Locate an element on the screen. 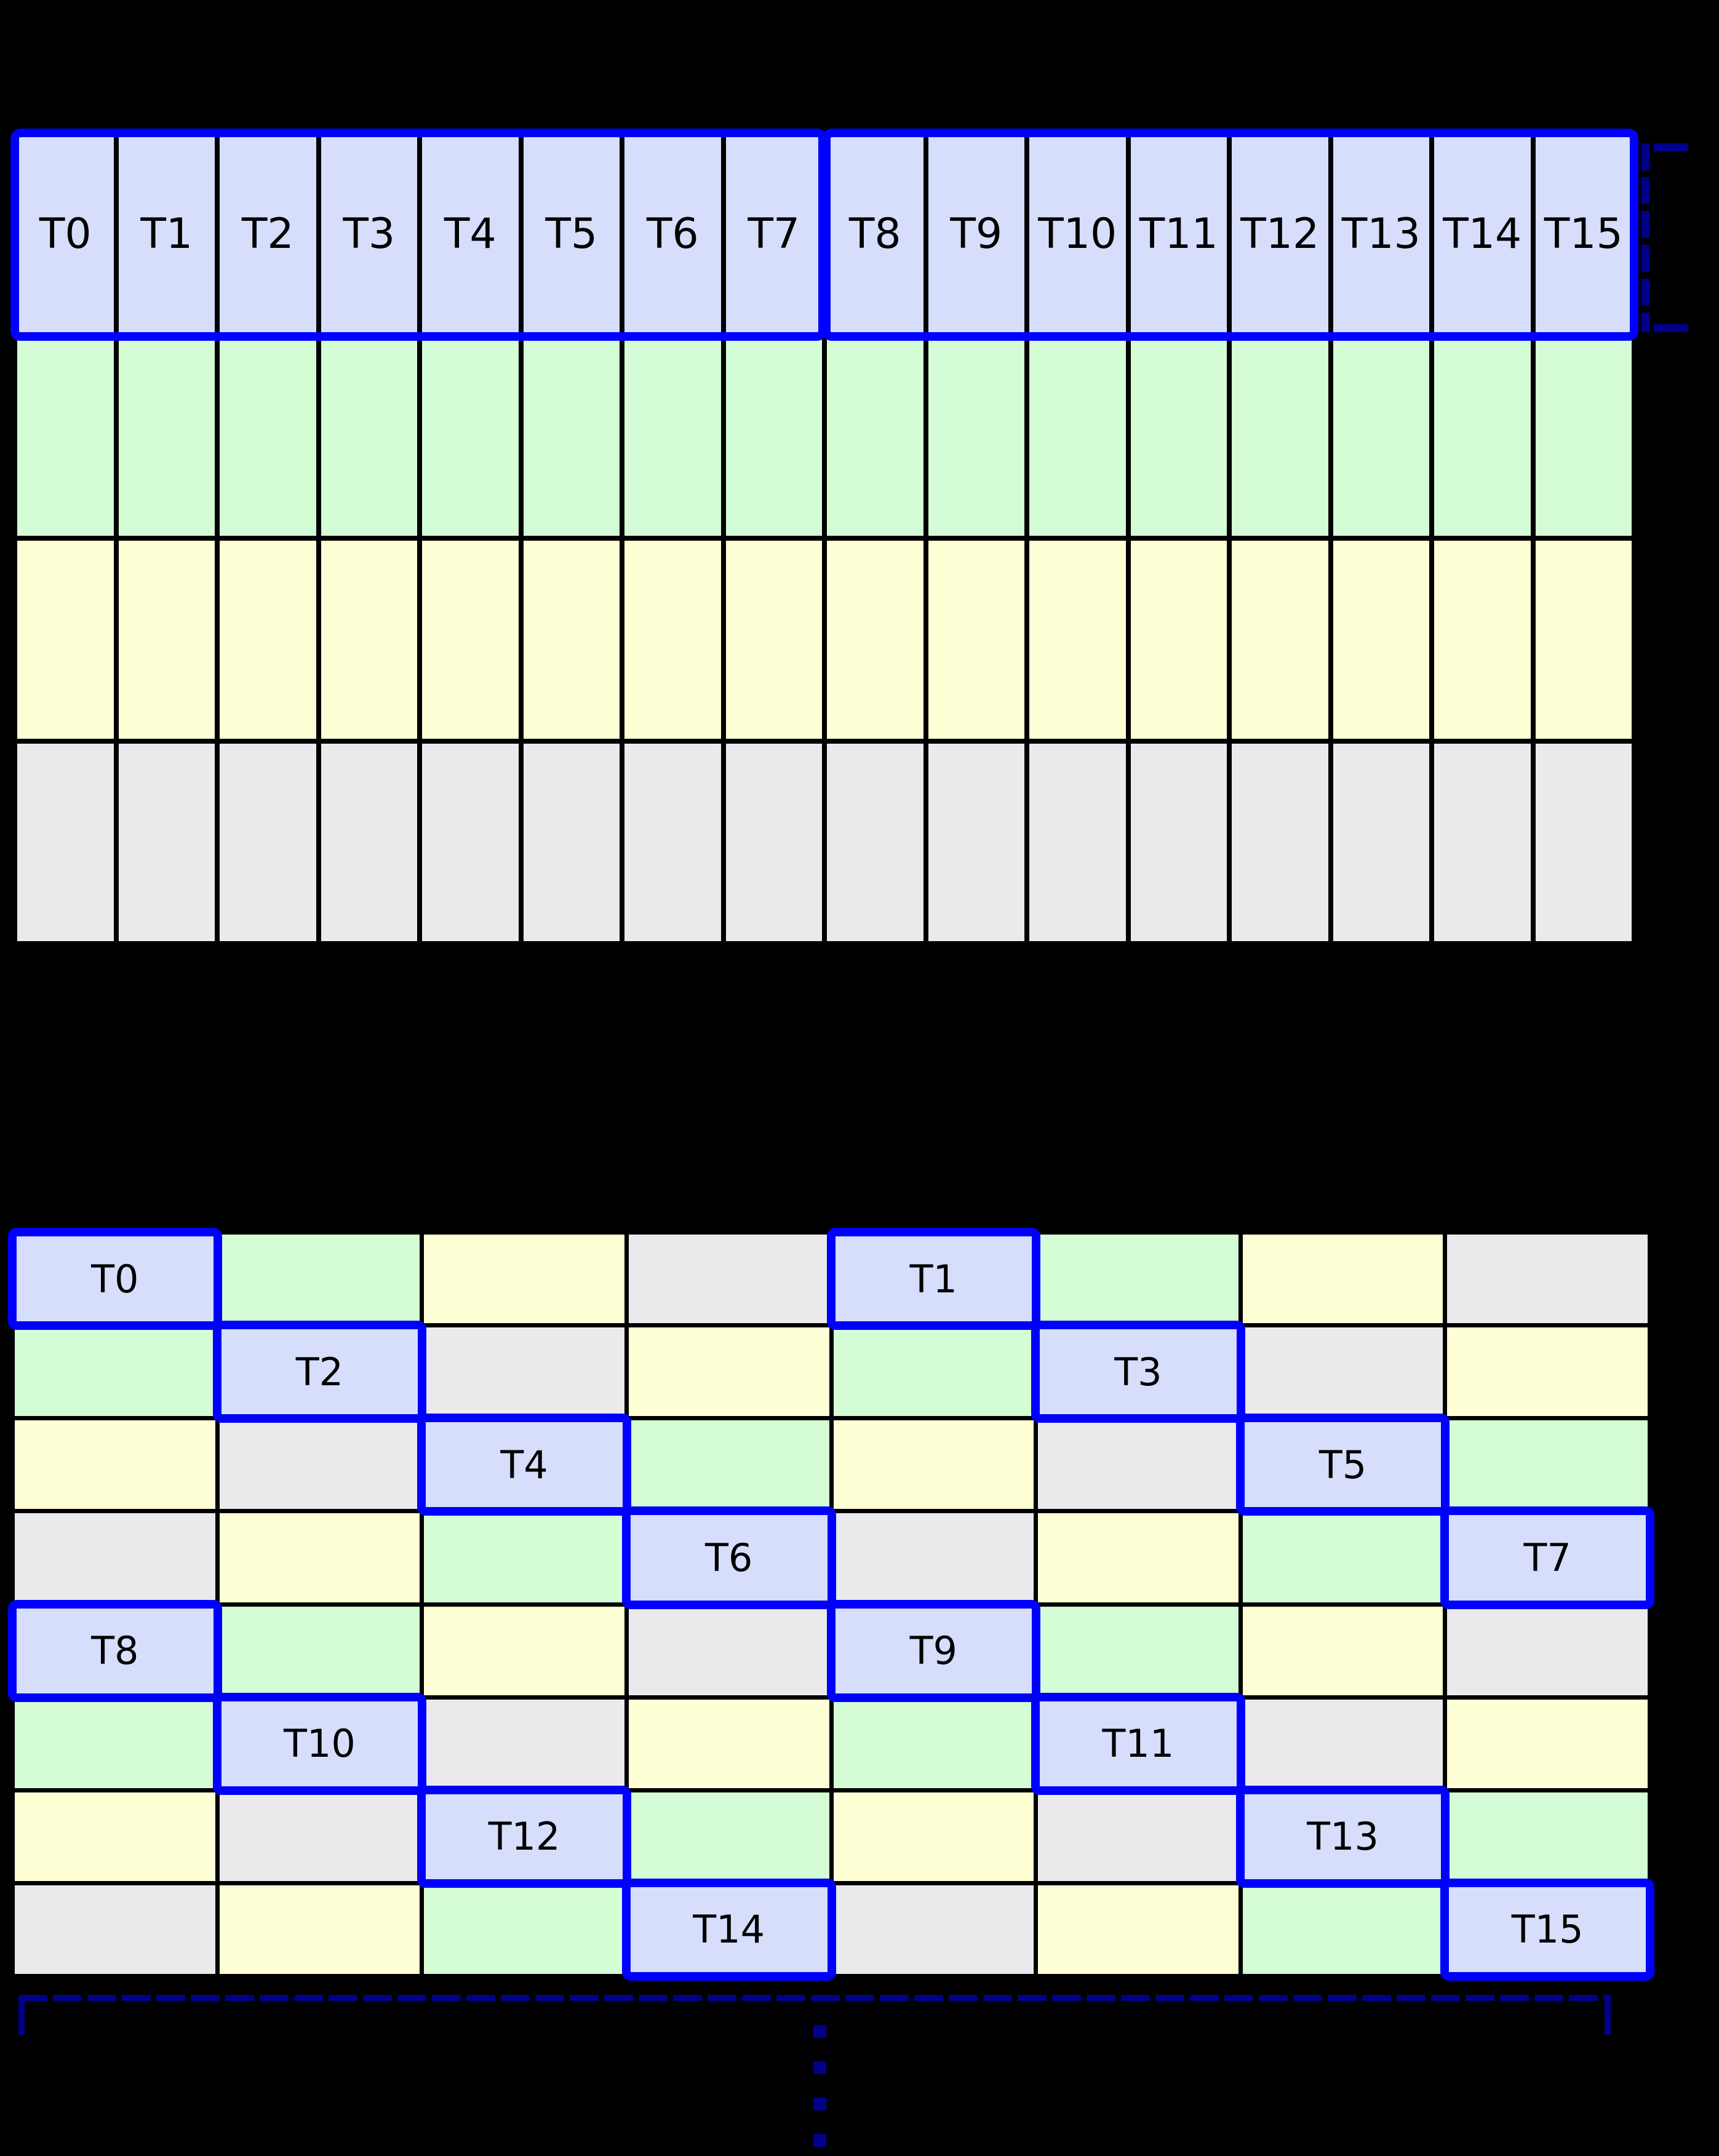 The height and width of the screenshot is (2156, 1719). thread-label: T13 is located at coordinates (1381, 234).